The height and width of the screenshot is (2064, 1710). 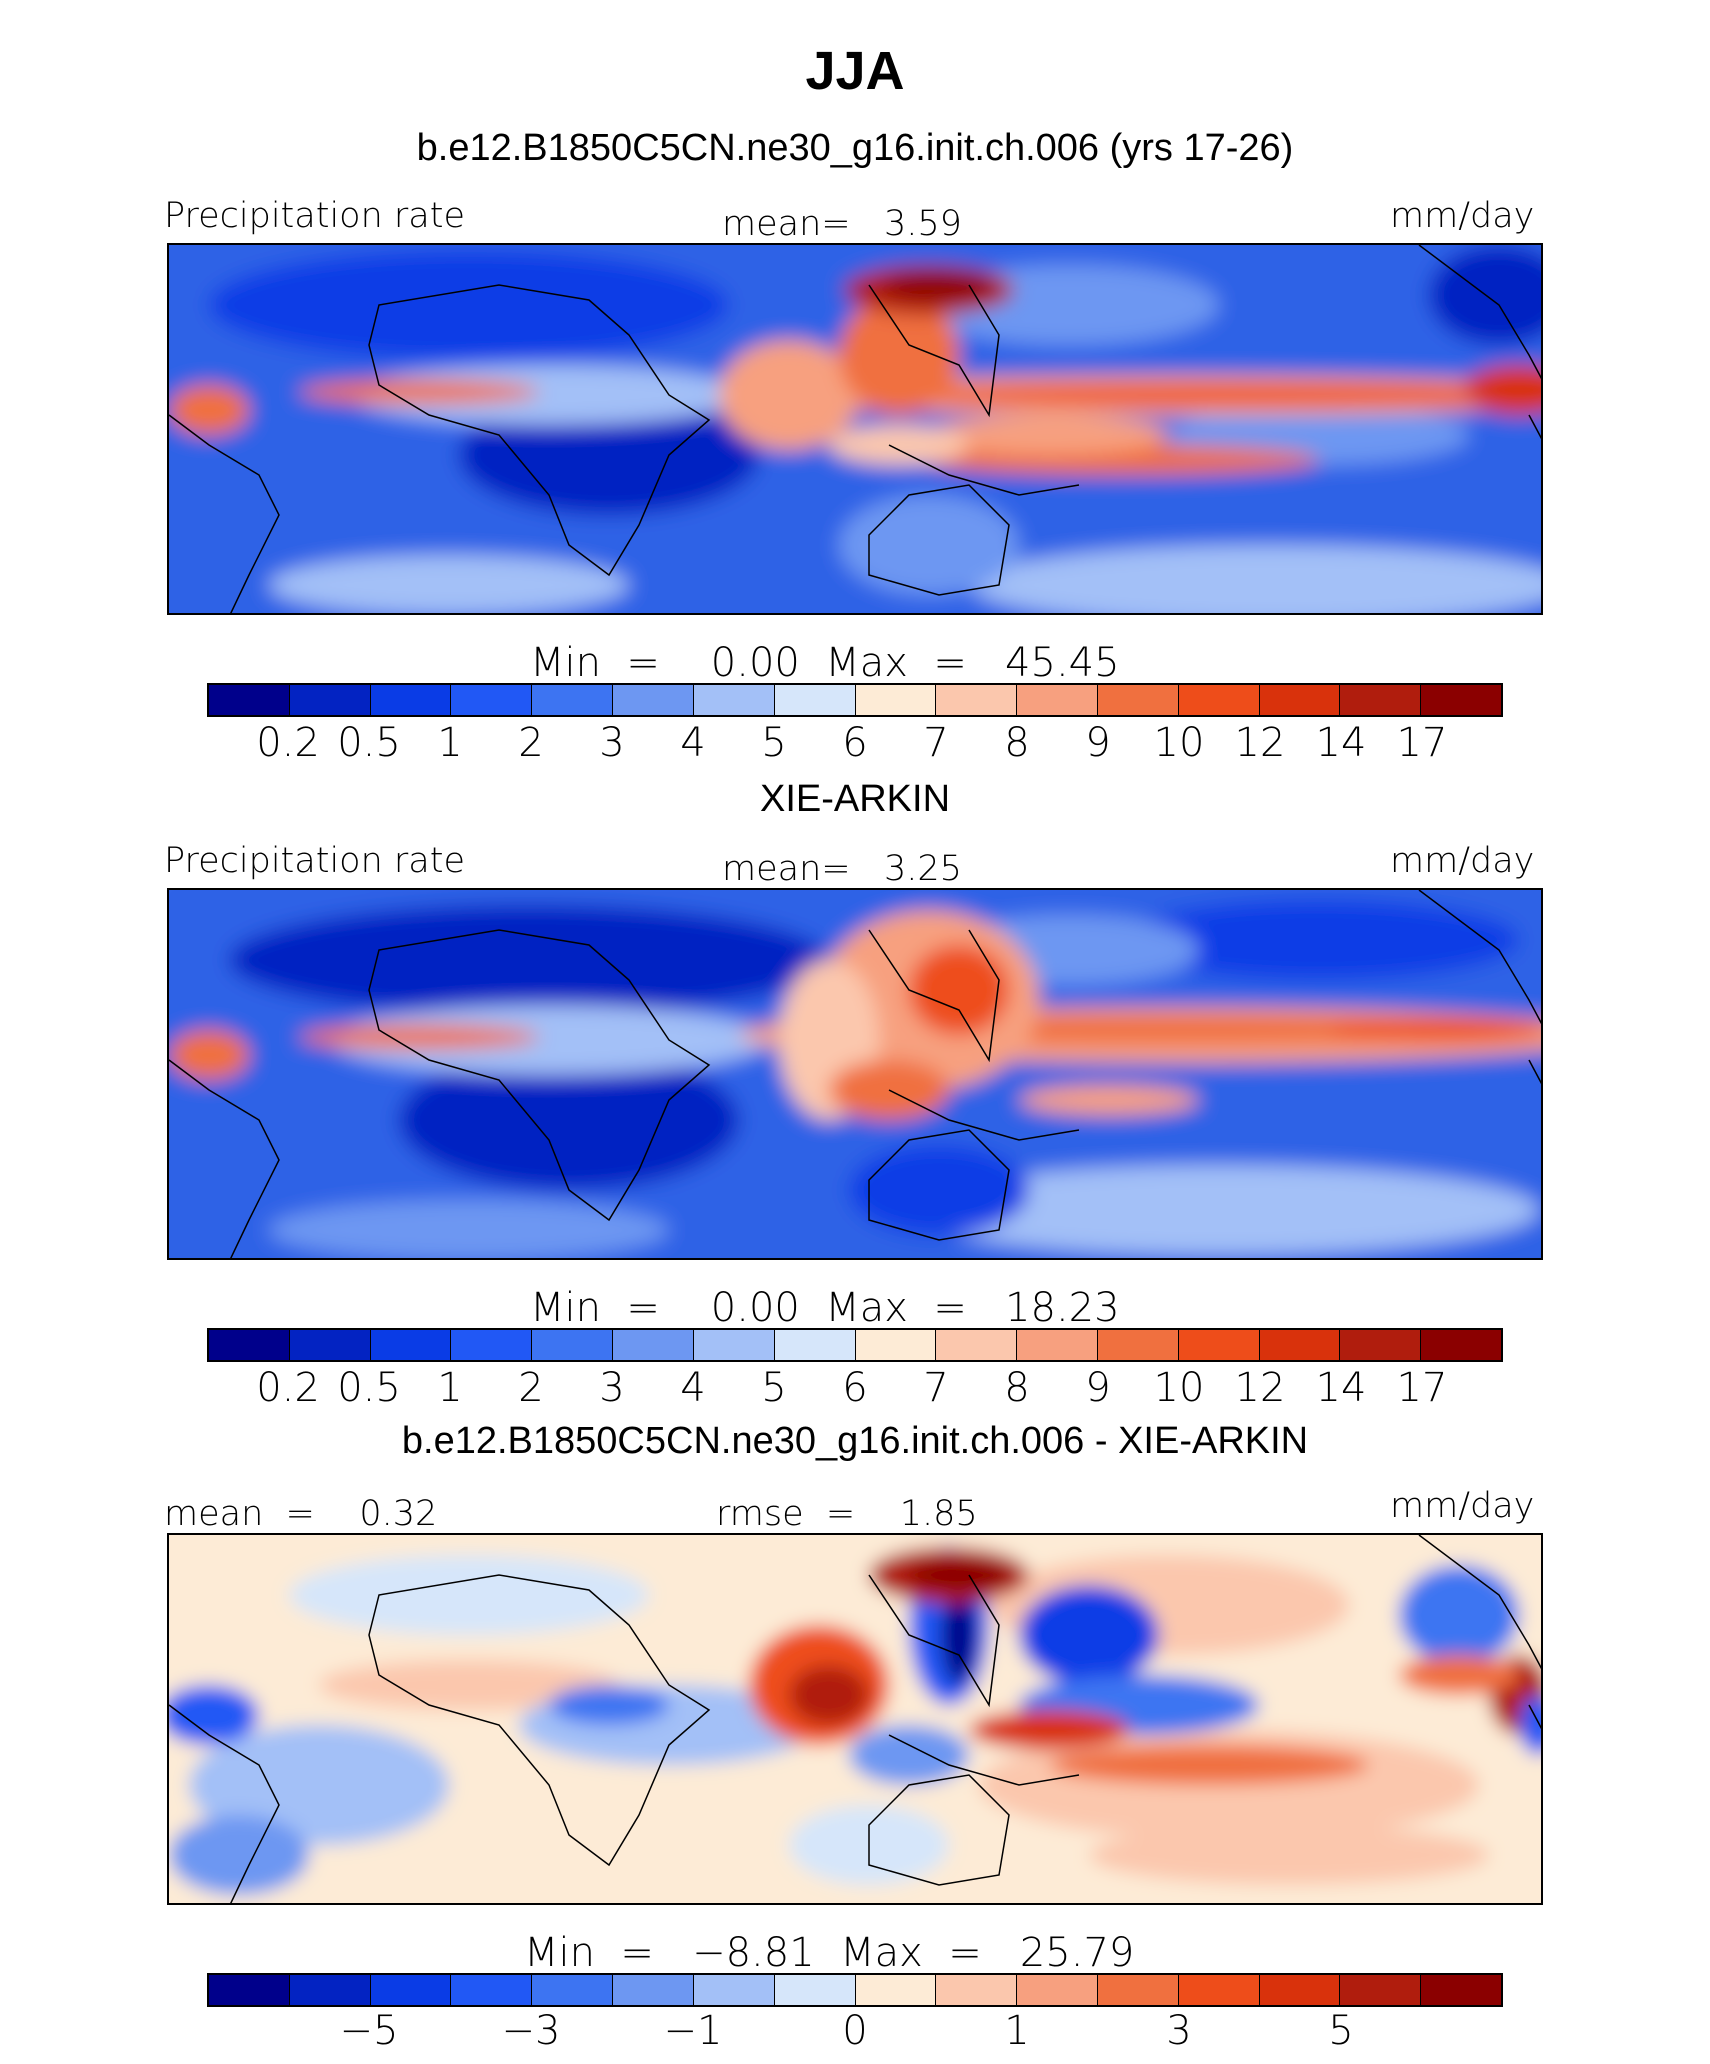 I want to click on cbar1-tick-13: 12, so click(x=1260, y=743).